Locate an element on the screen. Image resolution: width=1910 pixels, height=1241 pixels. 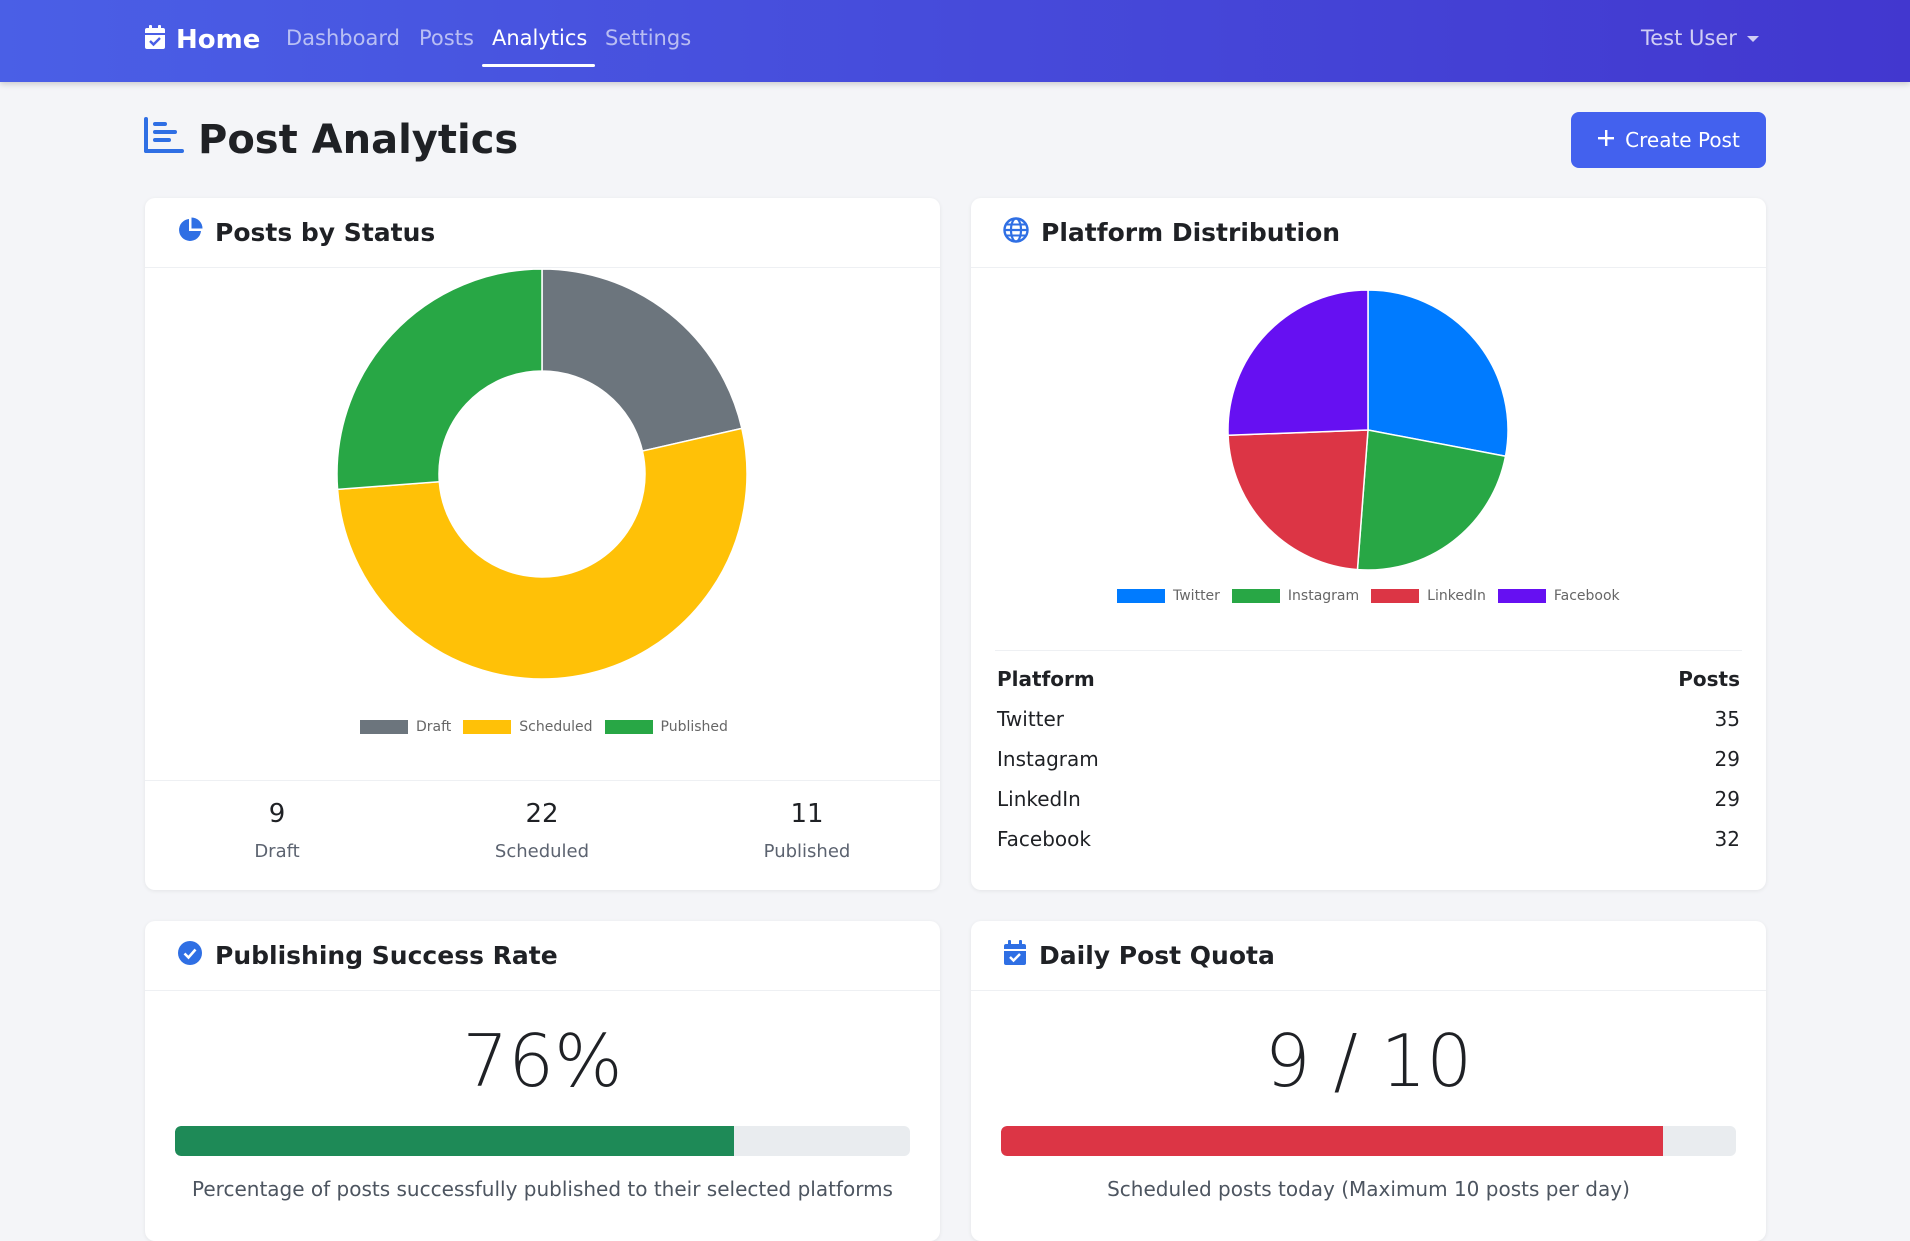
stat-published: 11 Published is located at coordinates (807, 821).